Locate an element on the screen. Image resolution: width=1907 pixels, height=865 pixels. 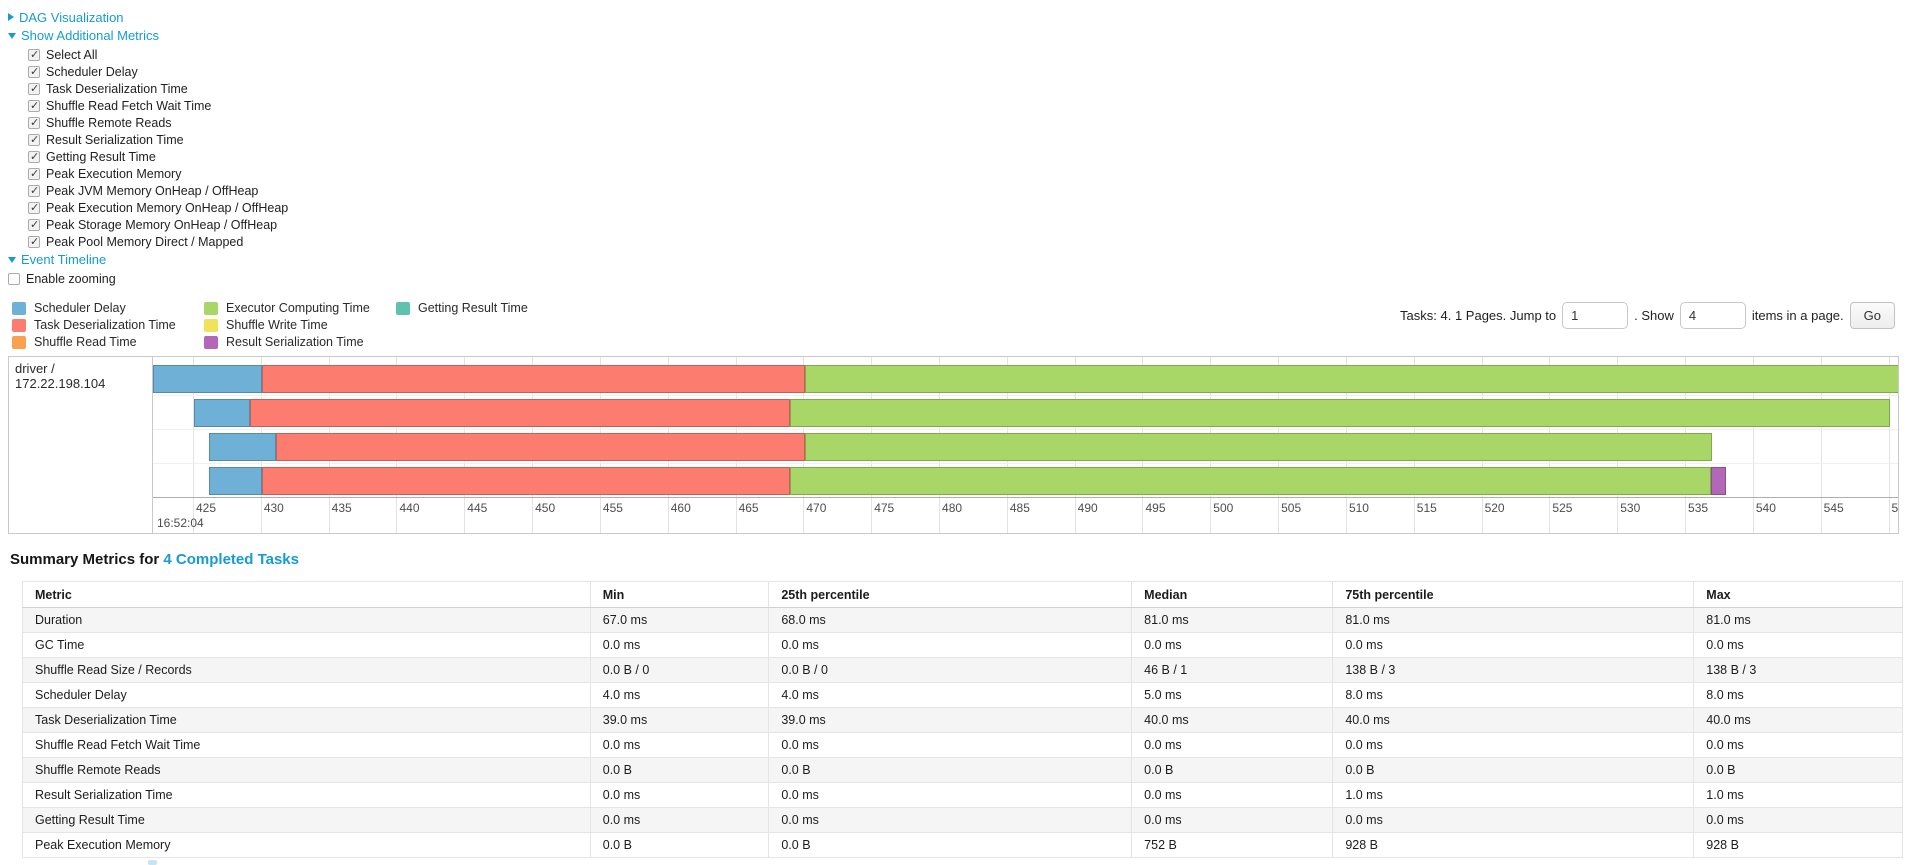
gridline is located at coordinates (1821, 445).